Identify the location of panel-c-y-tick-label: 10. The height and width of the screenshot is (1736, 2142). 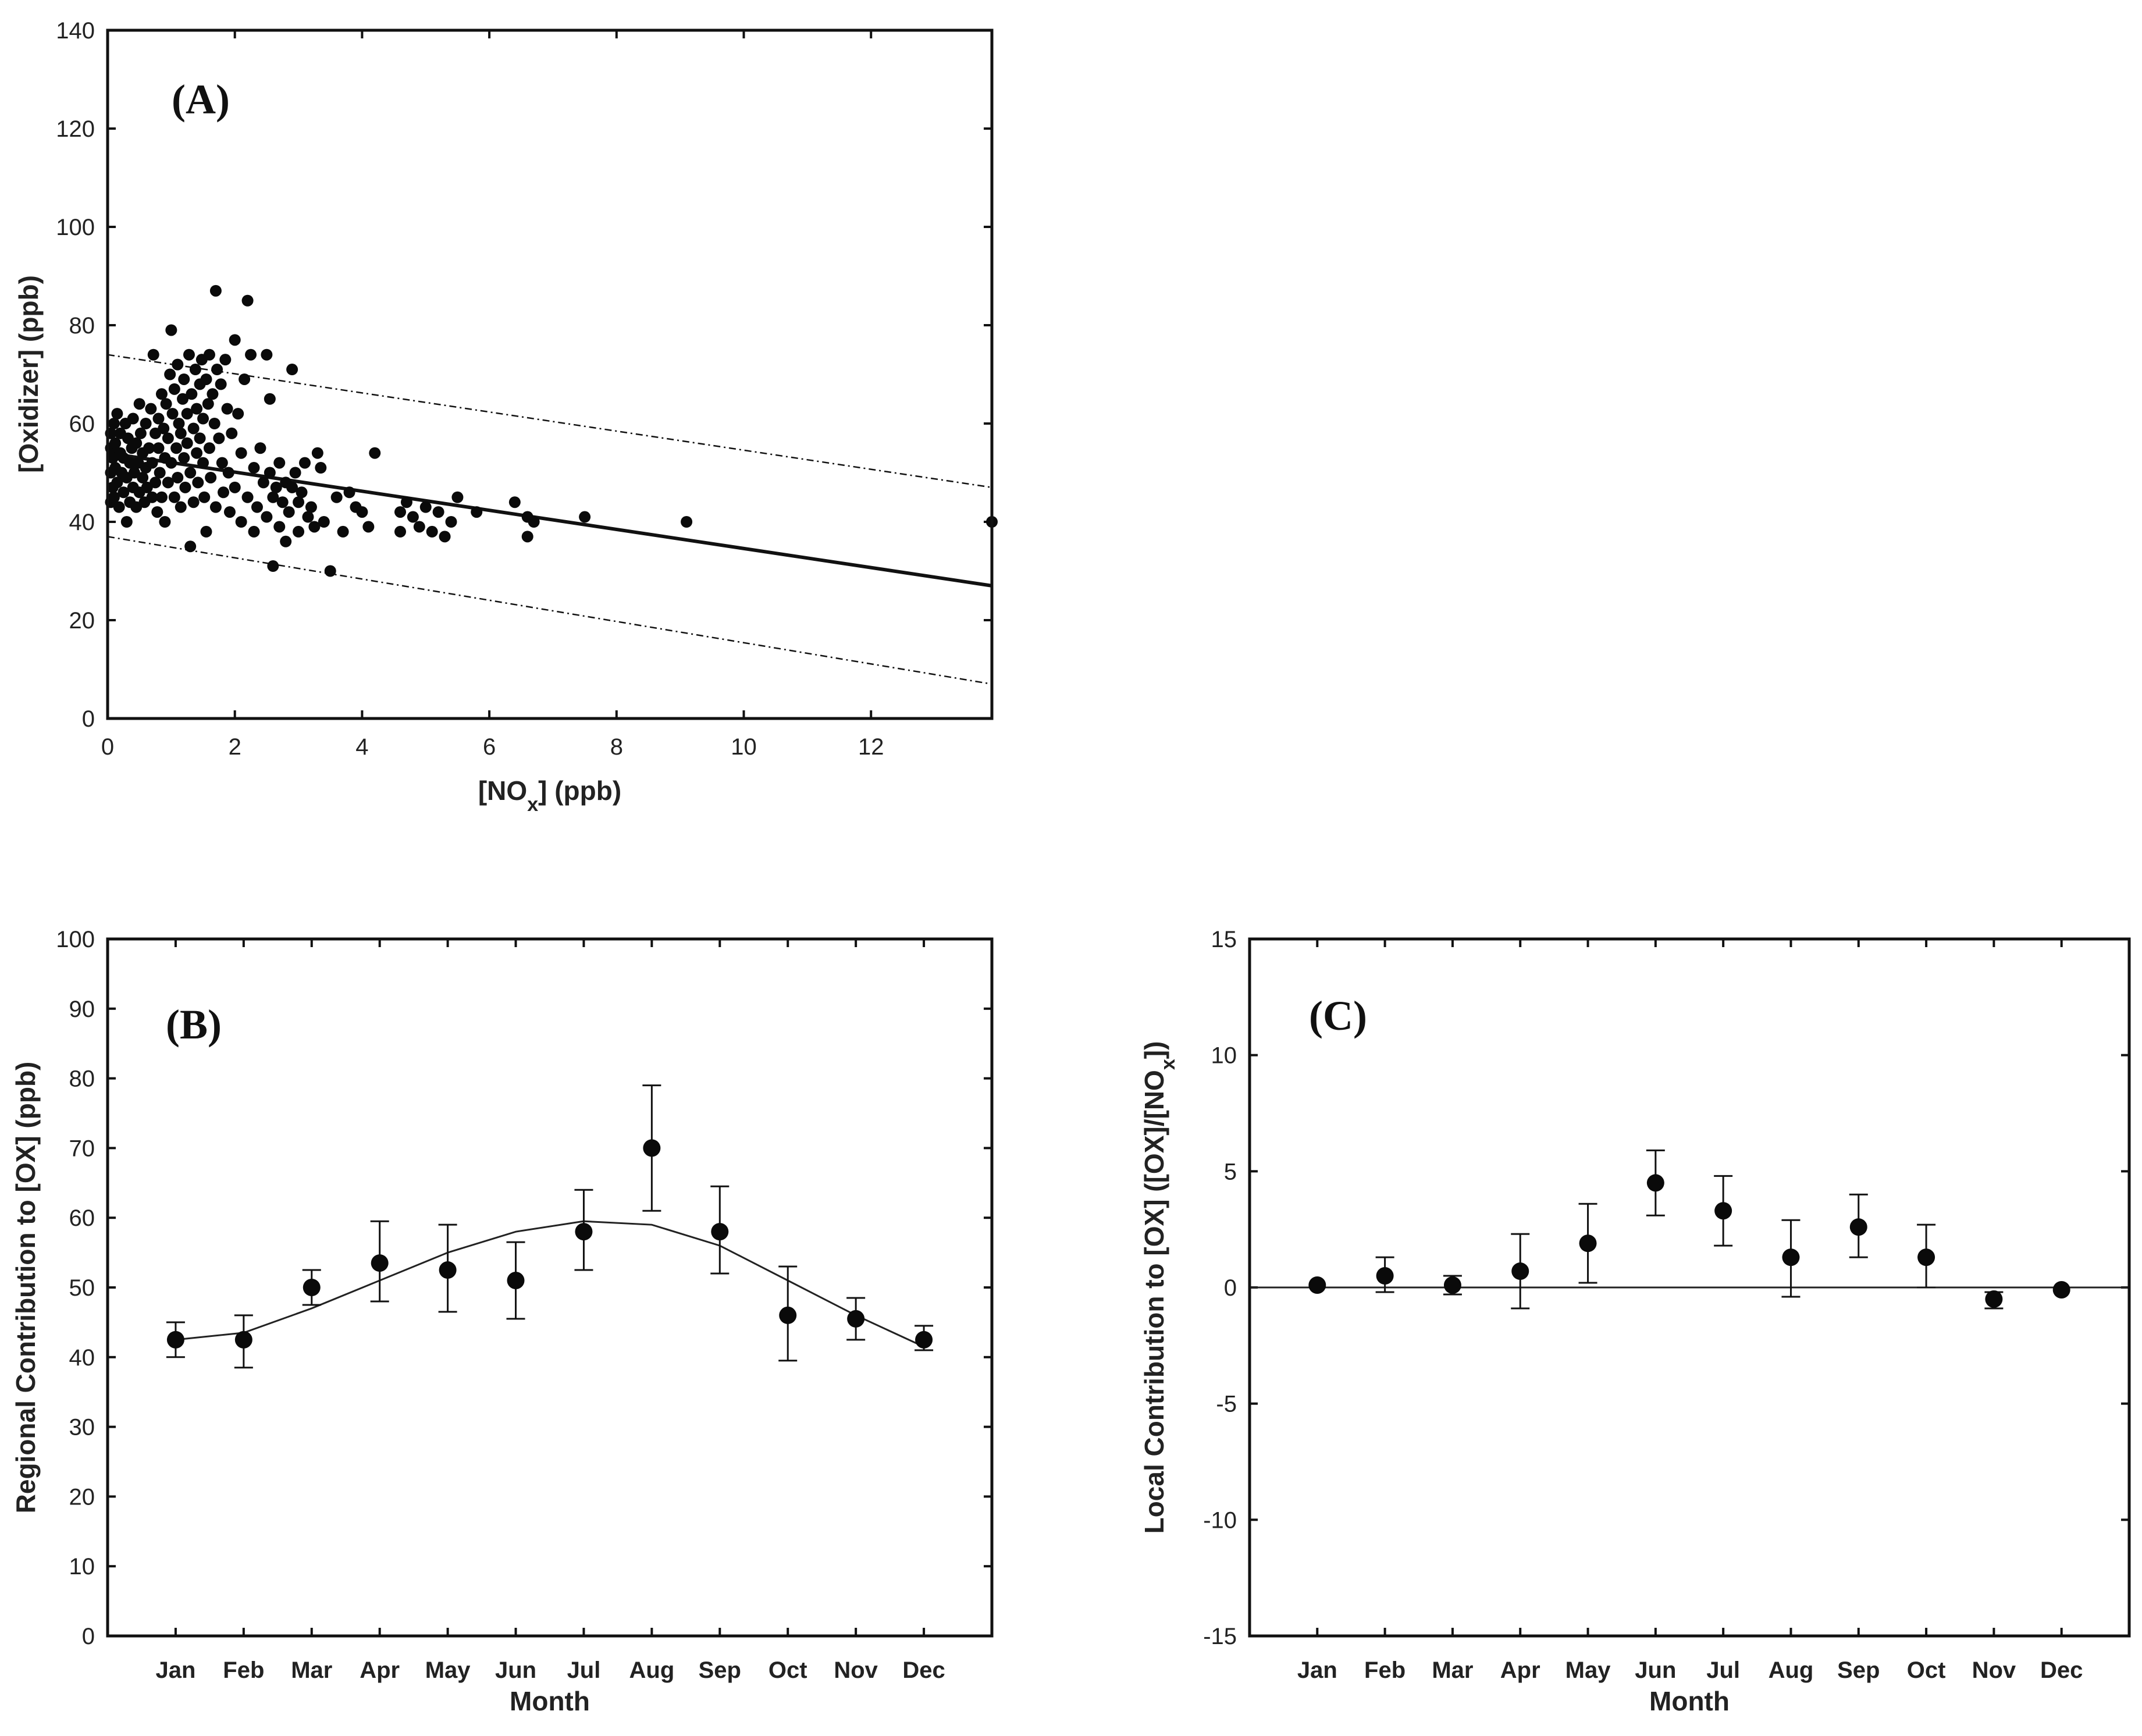
(1224, 1056).